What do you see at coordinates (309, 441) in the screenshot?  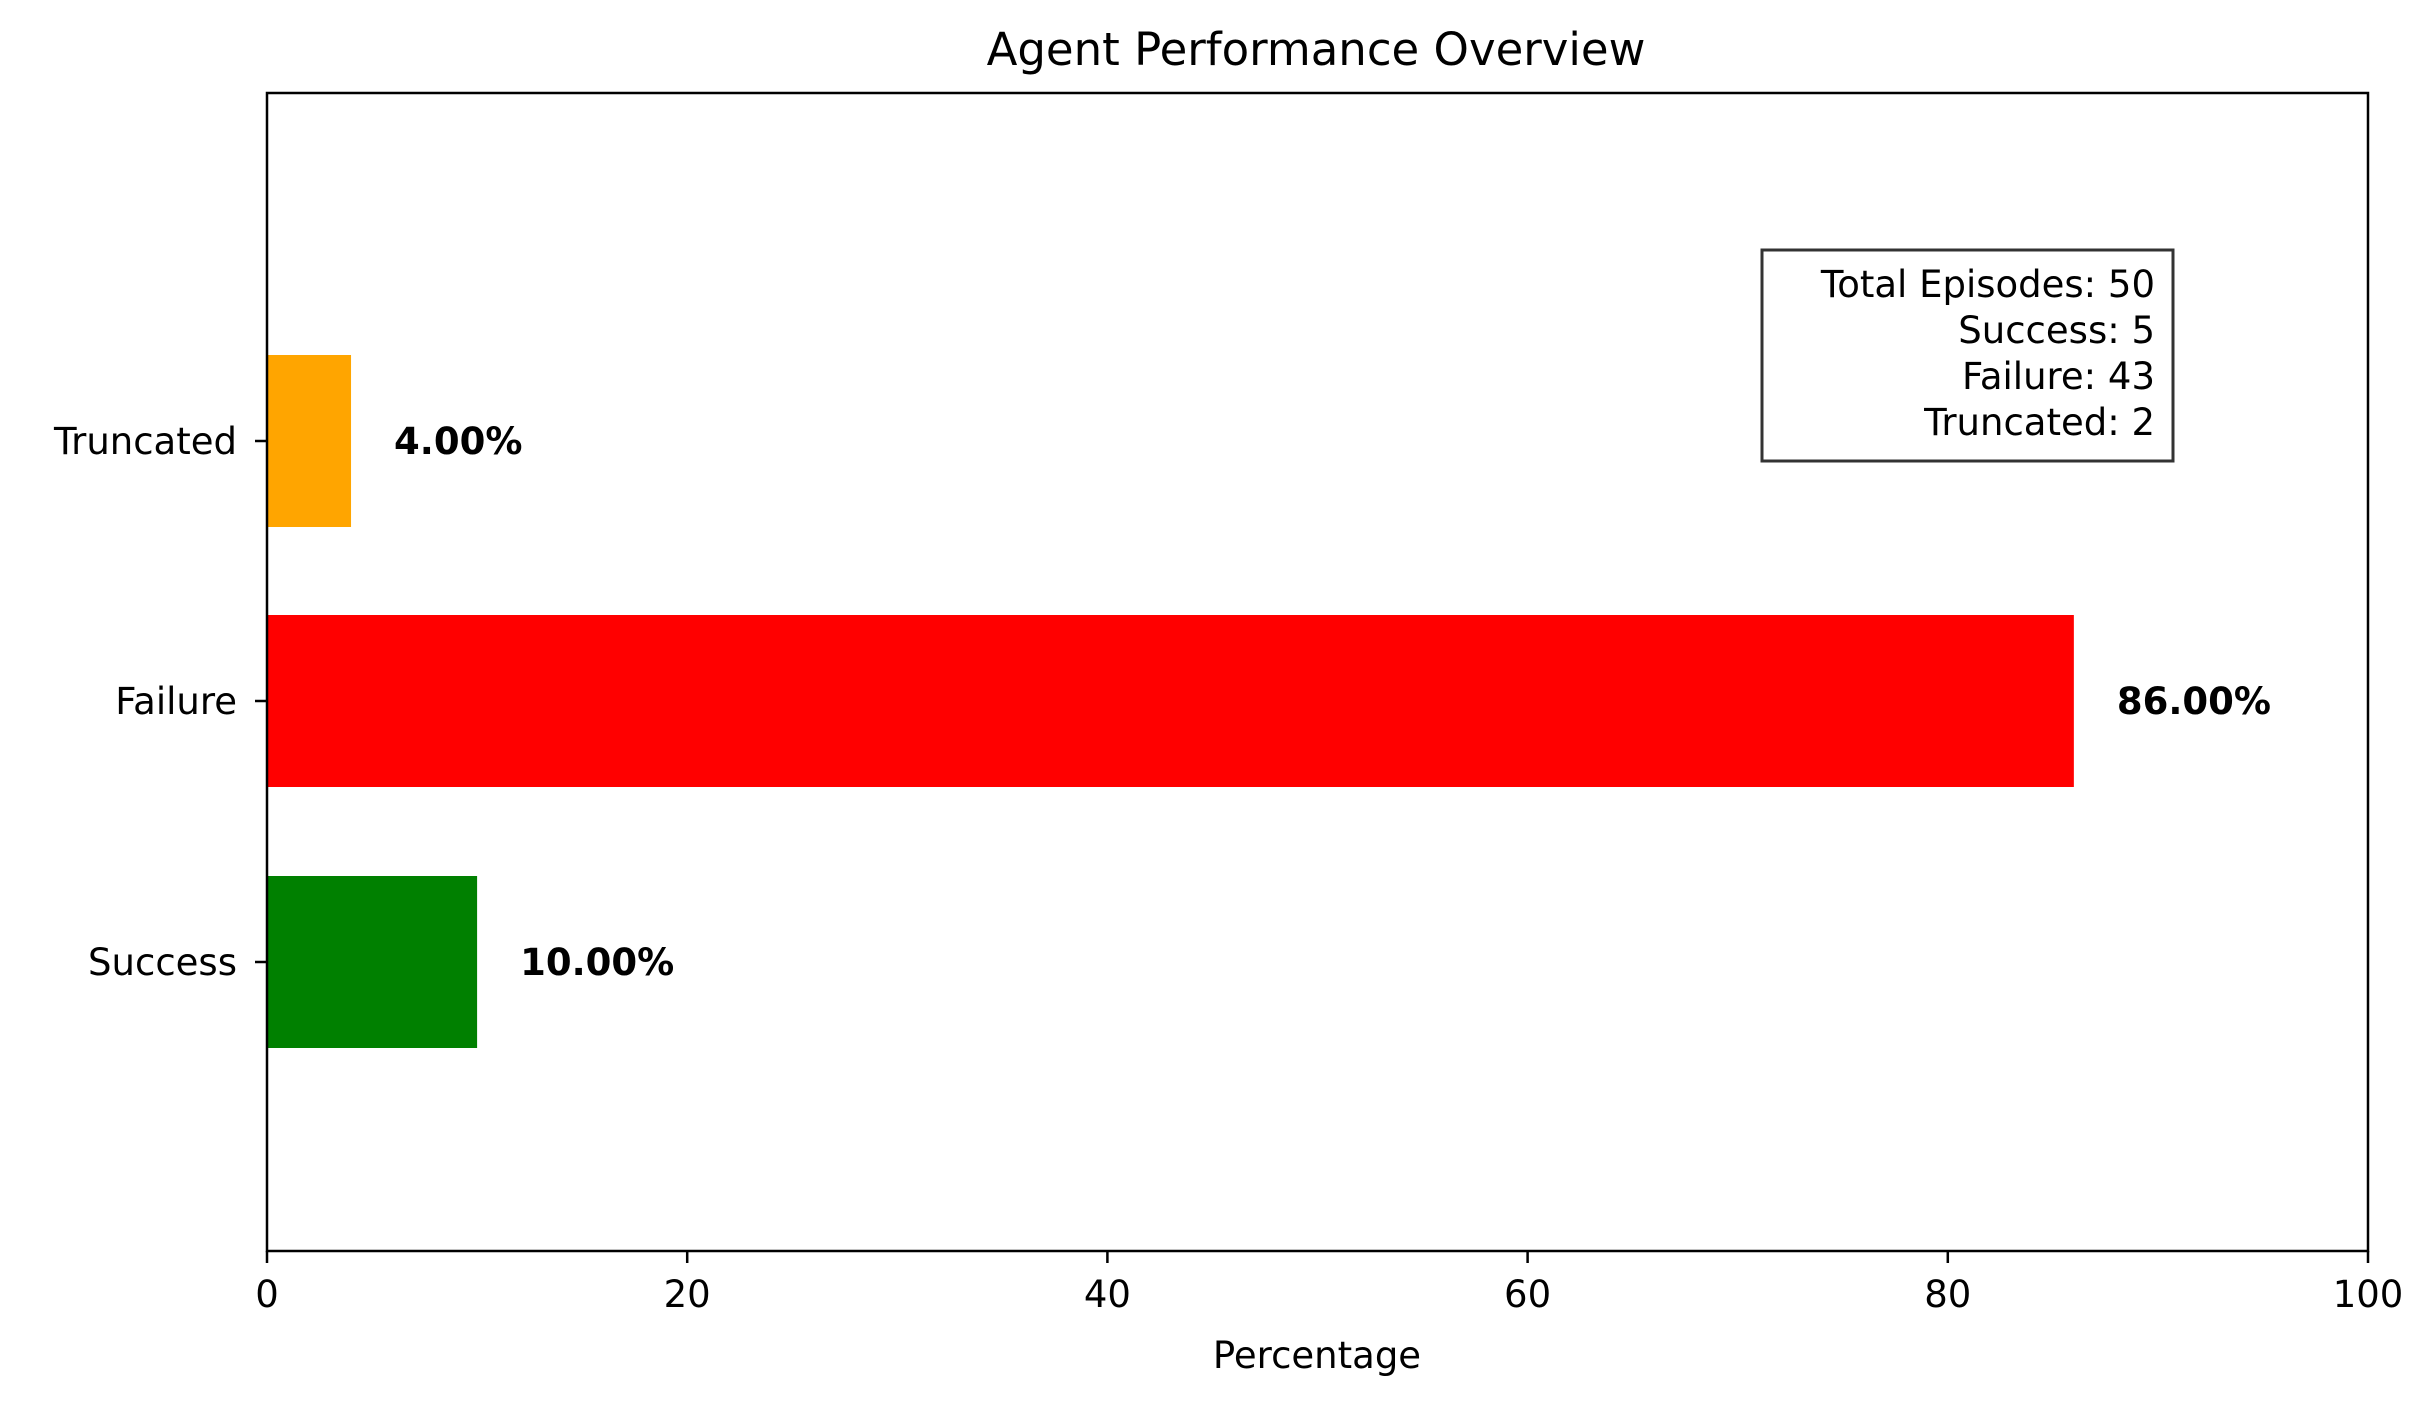 I see `bar-truncated` at bounding box center [309, 441].